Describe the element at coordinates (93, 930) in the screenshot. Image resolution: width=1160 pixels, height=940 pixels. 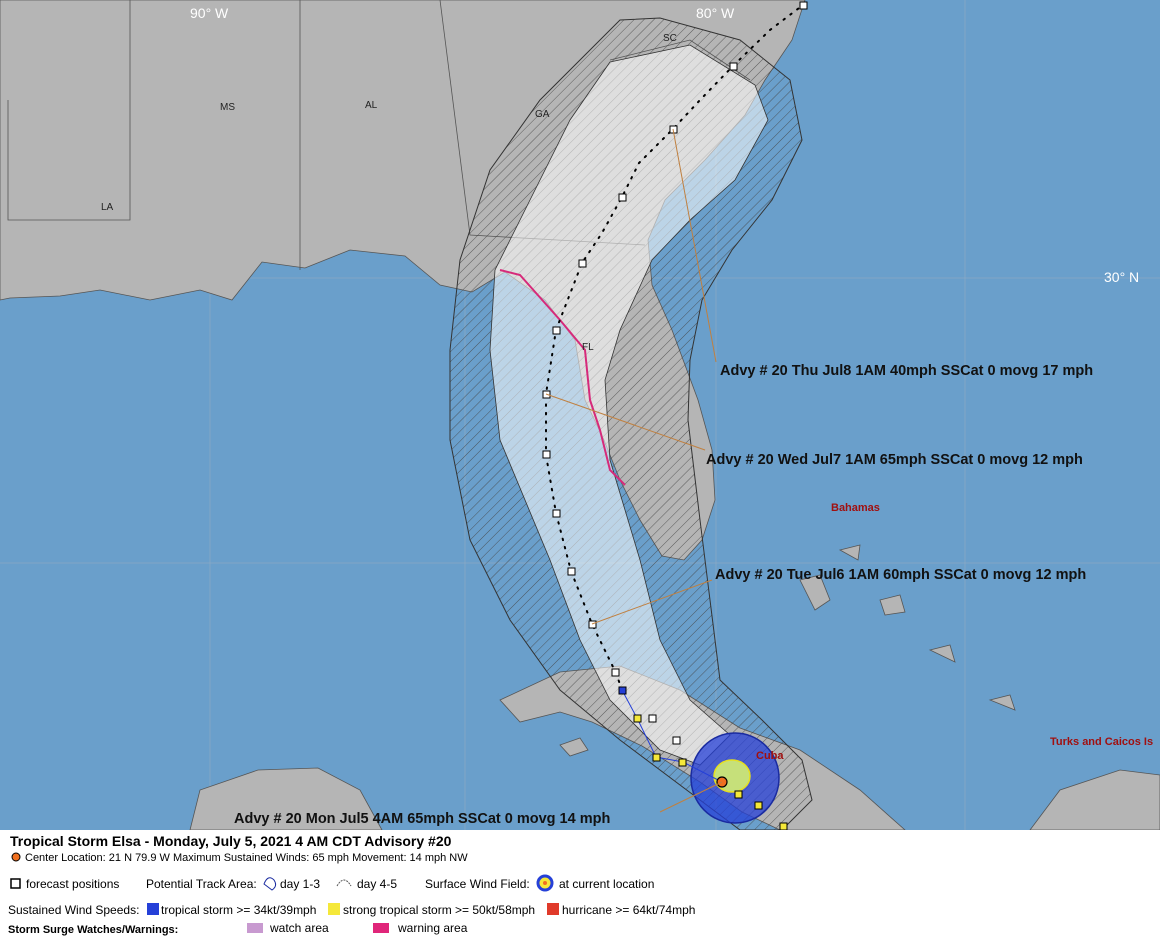
I see `legend-text: Storm Surge Watches/Warnings:` at that location.